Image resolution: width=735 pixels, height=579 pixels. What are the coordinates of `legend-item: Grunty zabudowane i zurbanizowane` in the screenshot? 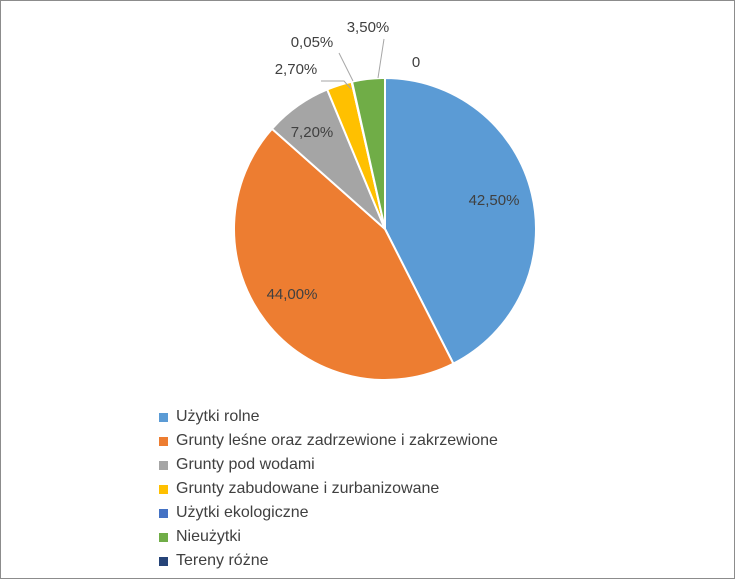 It's located at (328, 489).